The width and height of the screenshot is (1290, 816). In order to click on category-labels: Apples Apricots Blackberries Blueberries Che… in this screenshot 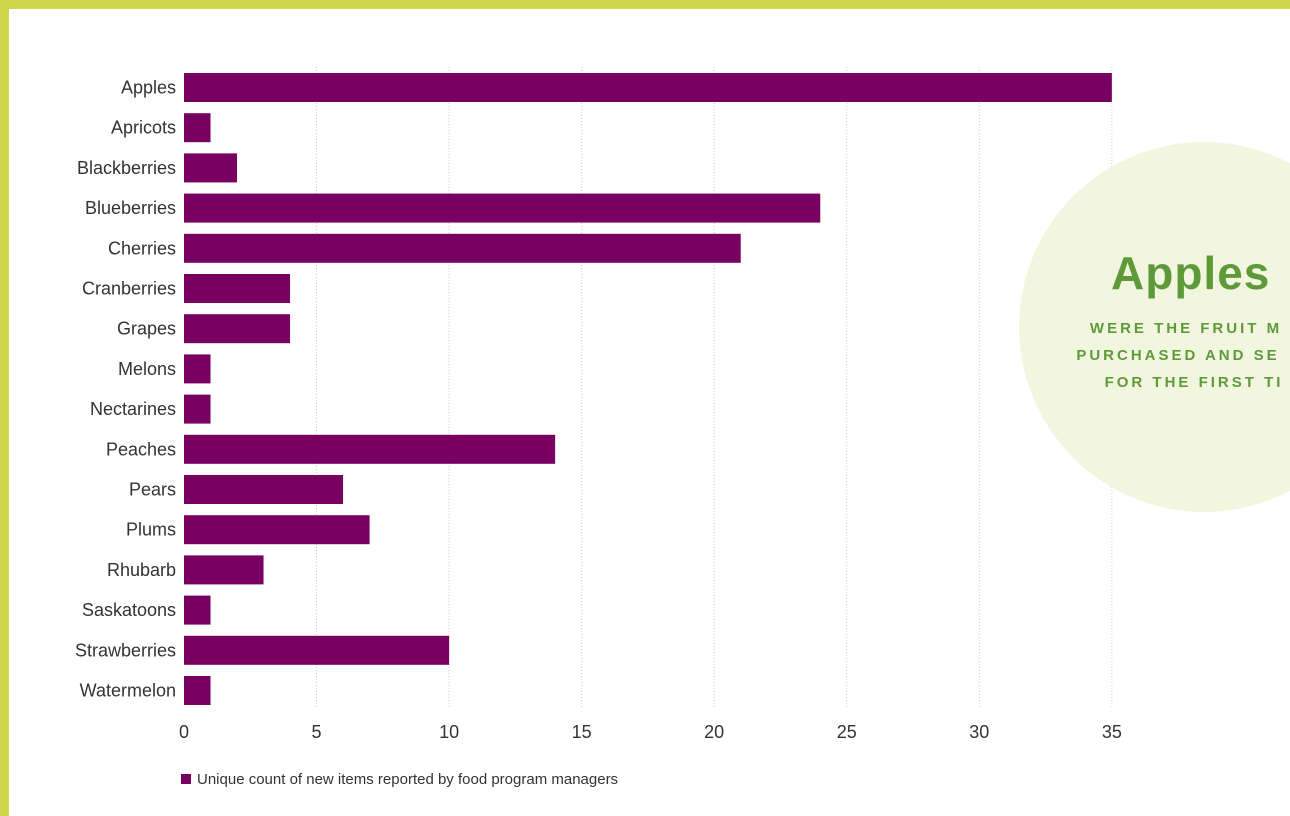, I will do `click(125, 389)`.